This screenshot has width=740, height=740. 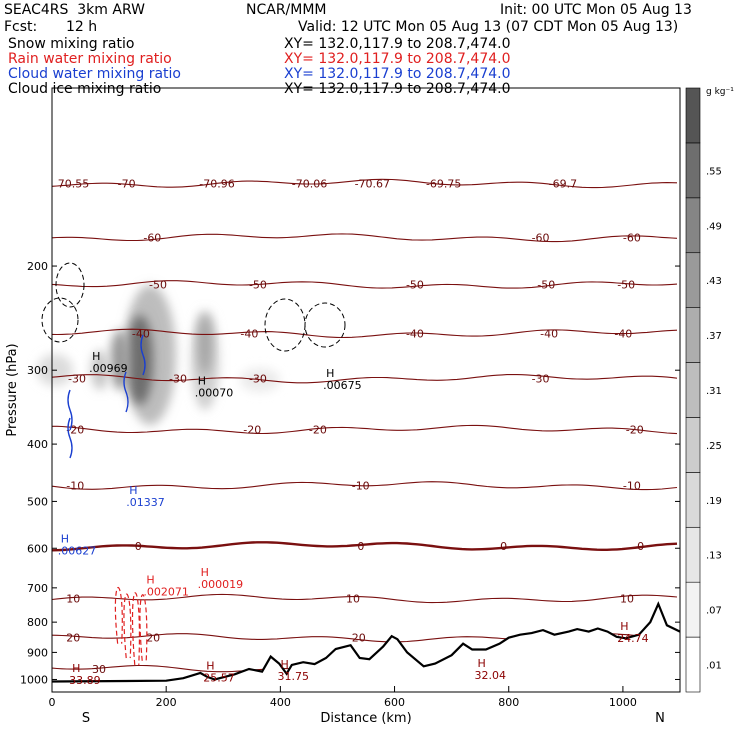 I want to click on field-cloud-ice-xy: XY= 132.0,117.9 to 208.7,474.0, so click(x=397, y=89).